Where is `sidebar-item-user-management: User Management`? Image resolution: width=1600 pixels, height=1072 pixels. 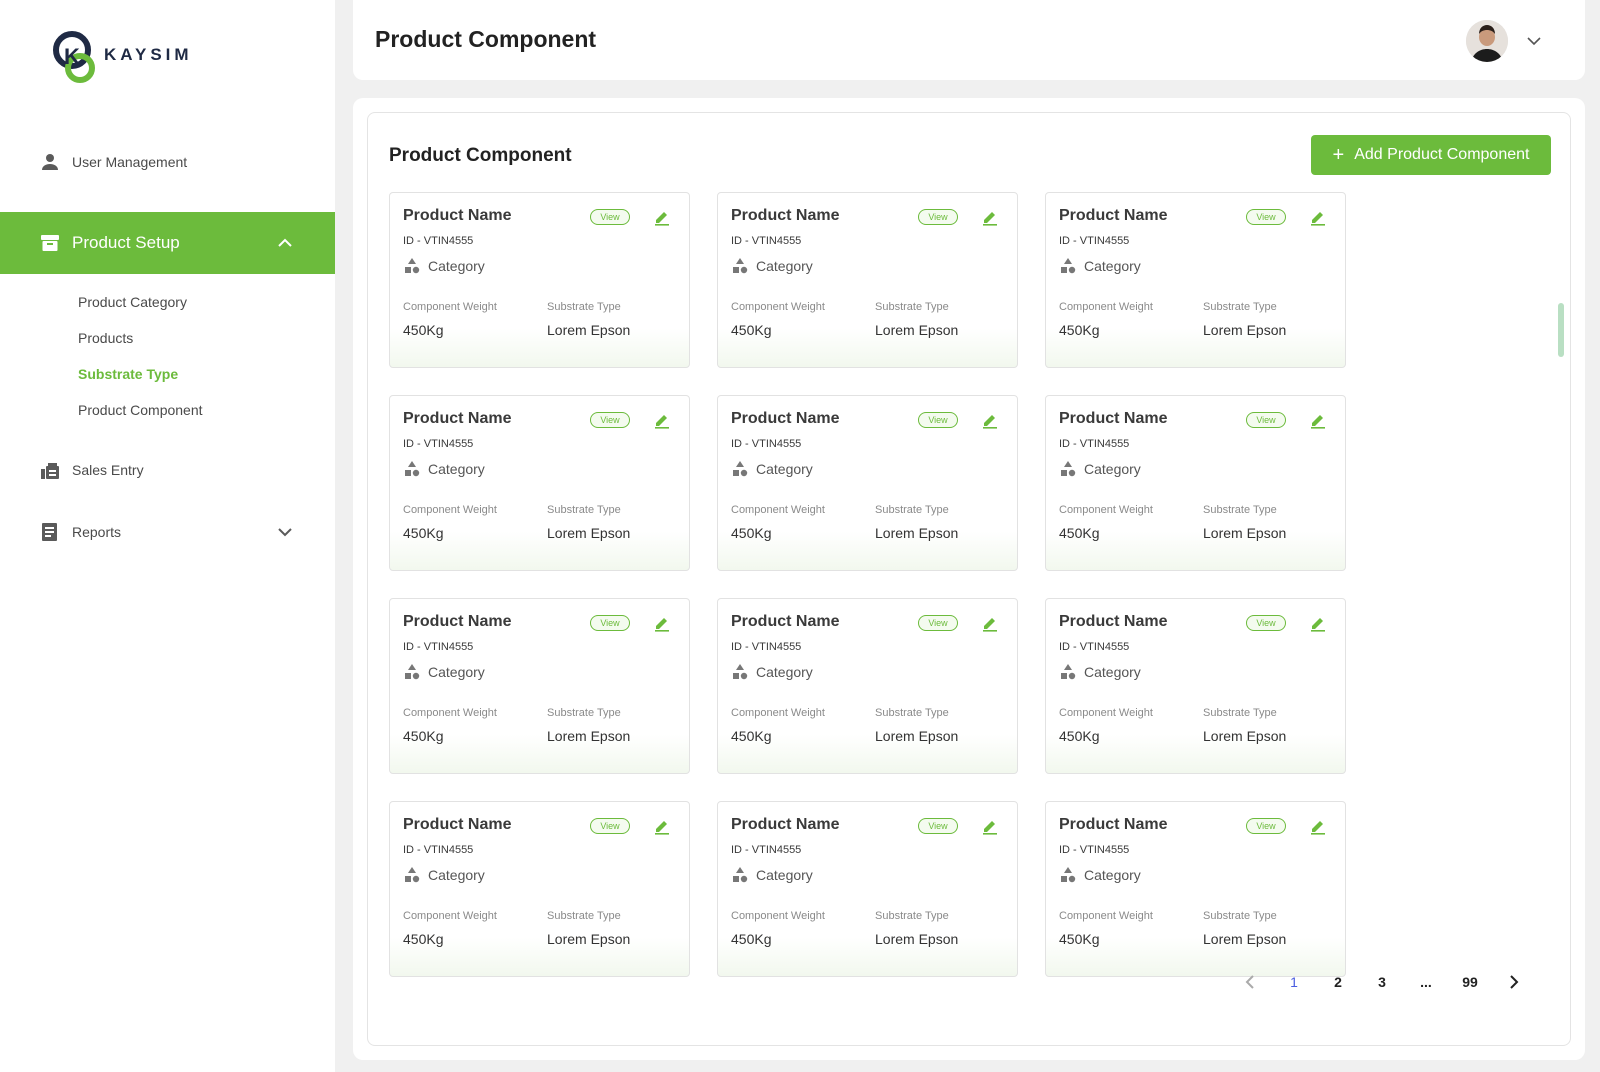
sidebar-item-user-management: User Management is located at coordinates (167, 162).